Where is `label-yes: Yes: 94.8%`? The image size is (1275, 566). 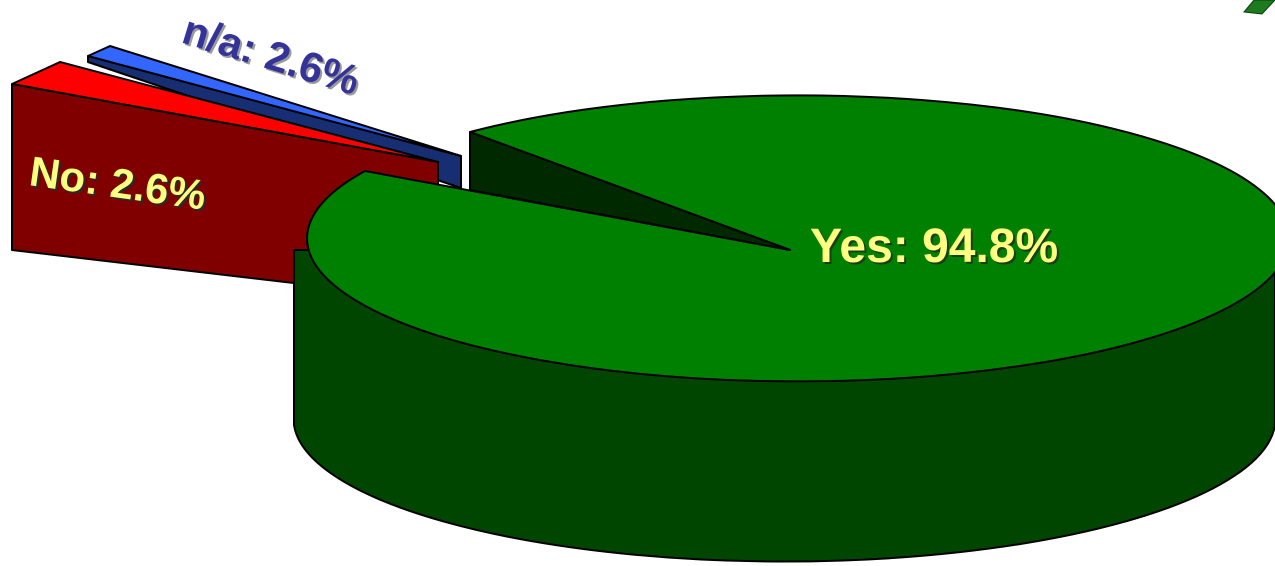
label-yes: Yes: 94.8% is located at coordinates (934, 246).